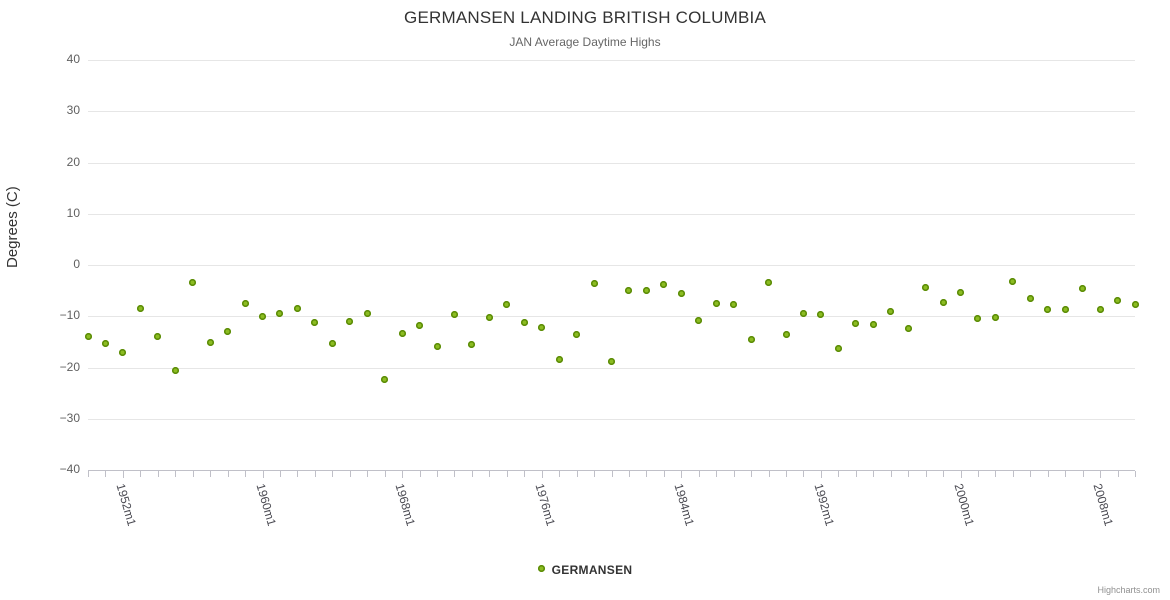 This screenshot has height=600, width=1170. I want to click on chart-subtitle: JAN Average Daytime Highs, so click(585, 42).